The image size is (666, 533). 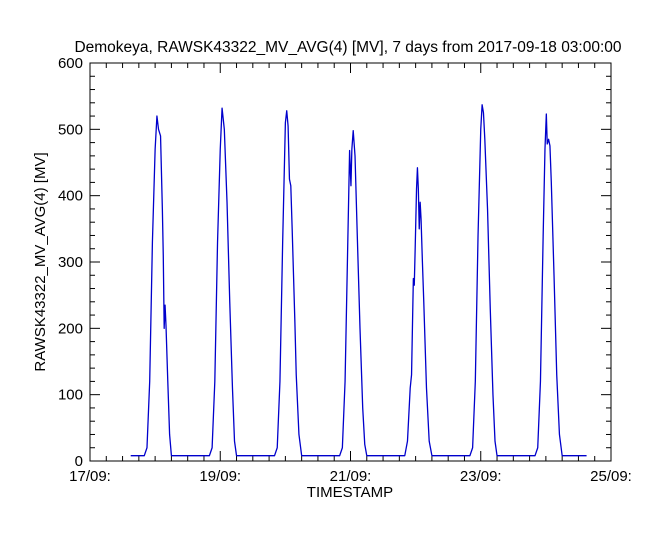 What do you see at coordinates (70, 328) in the screenshot?
I see `y-tick-label: 200` at bounding box center [70, 328].